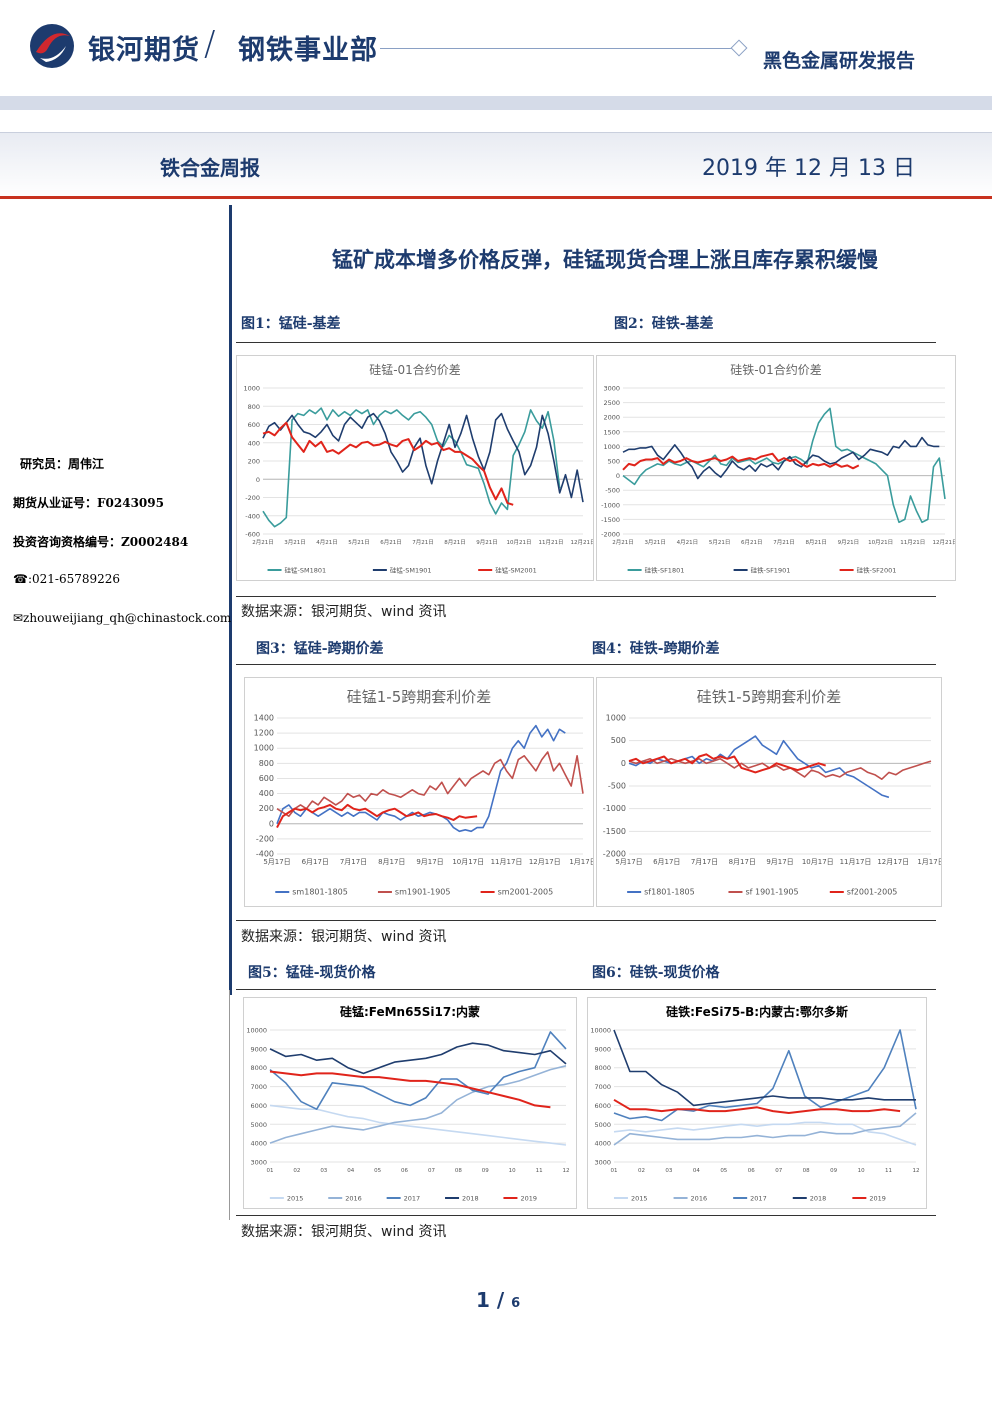 This screenshot has width=992, height=1403. I want to click on figure-6-label: 图6：硅铁-现货价格, so click(656, 973).